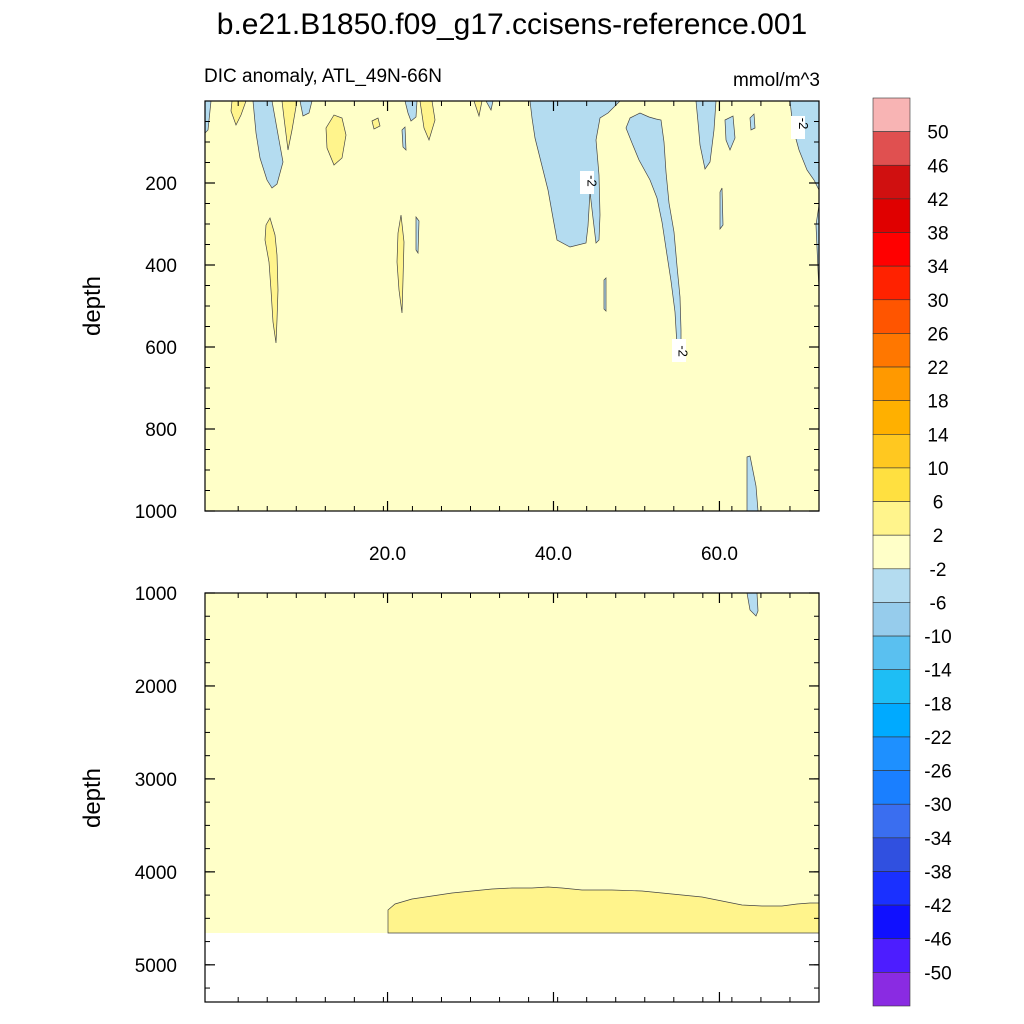  Describe the element at coordinates (776, 80) in the screenshot. I see `chart-units: mmol/m^3` at that location.